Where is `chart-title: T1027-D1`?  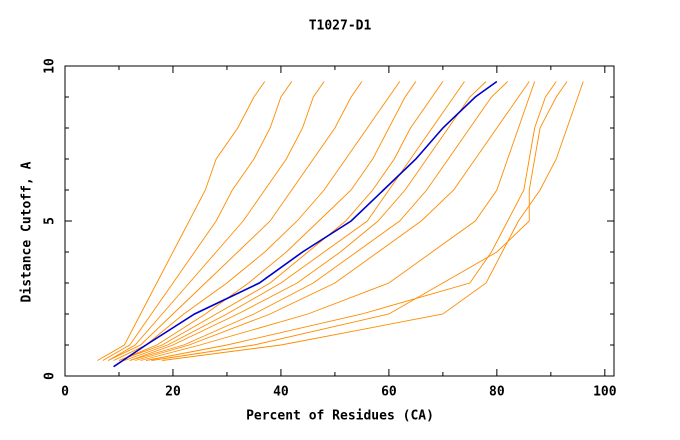
chart-title: T1027-D1 is located at coordinates (340, 26).